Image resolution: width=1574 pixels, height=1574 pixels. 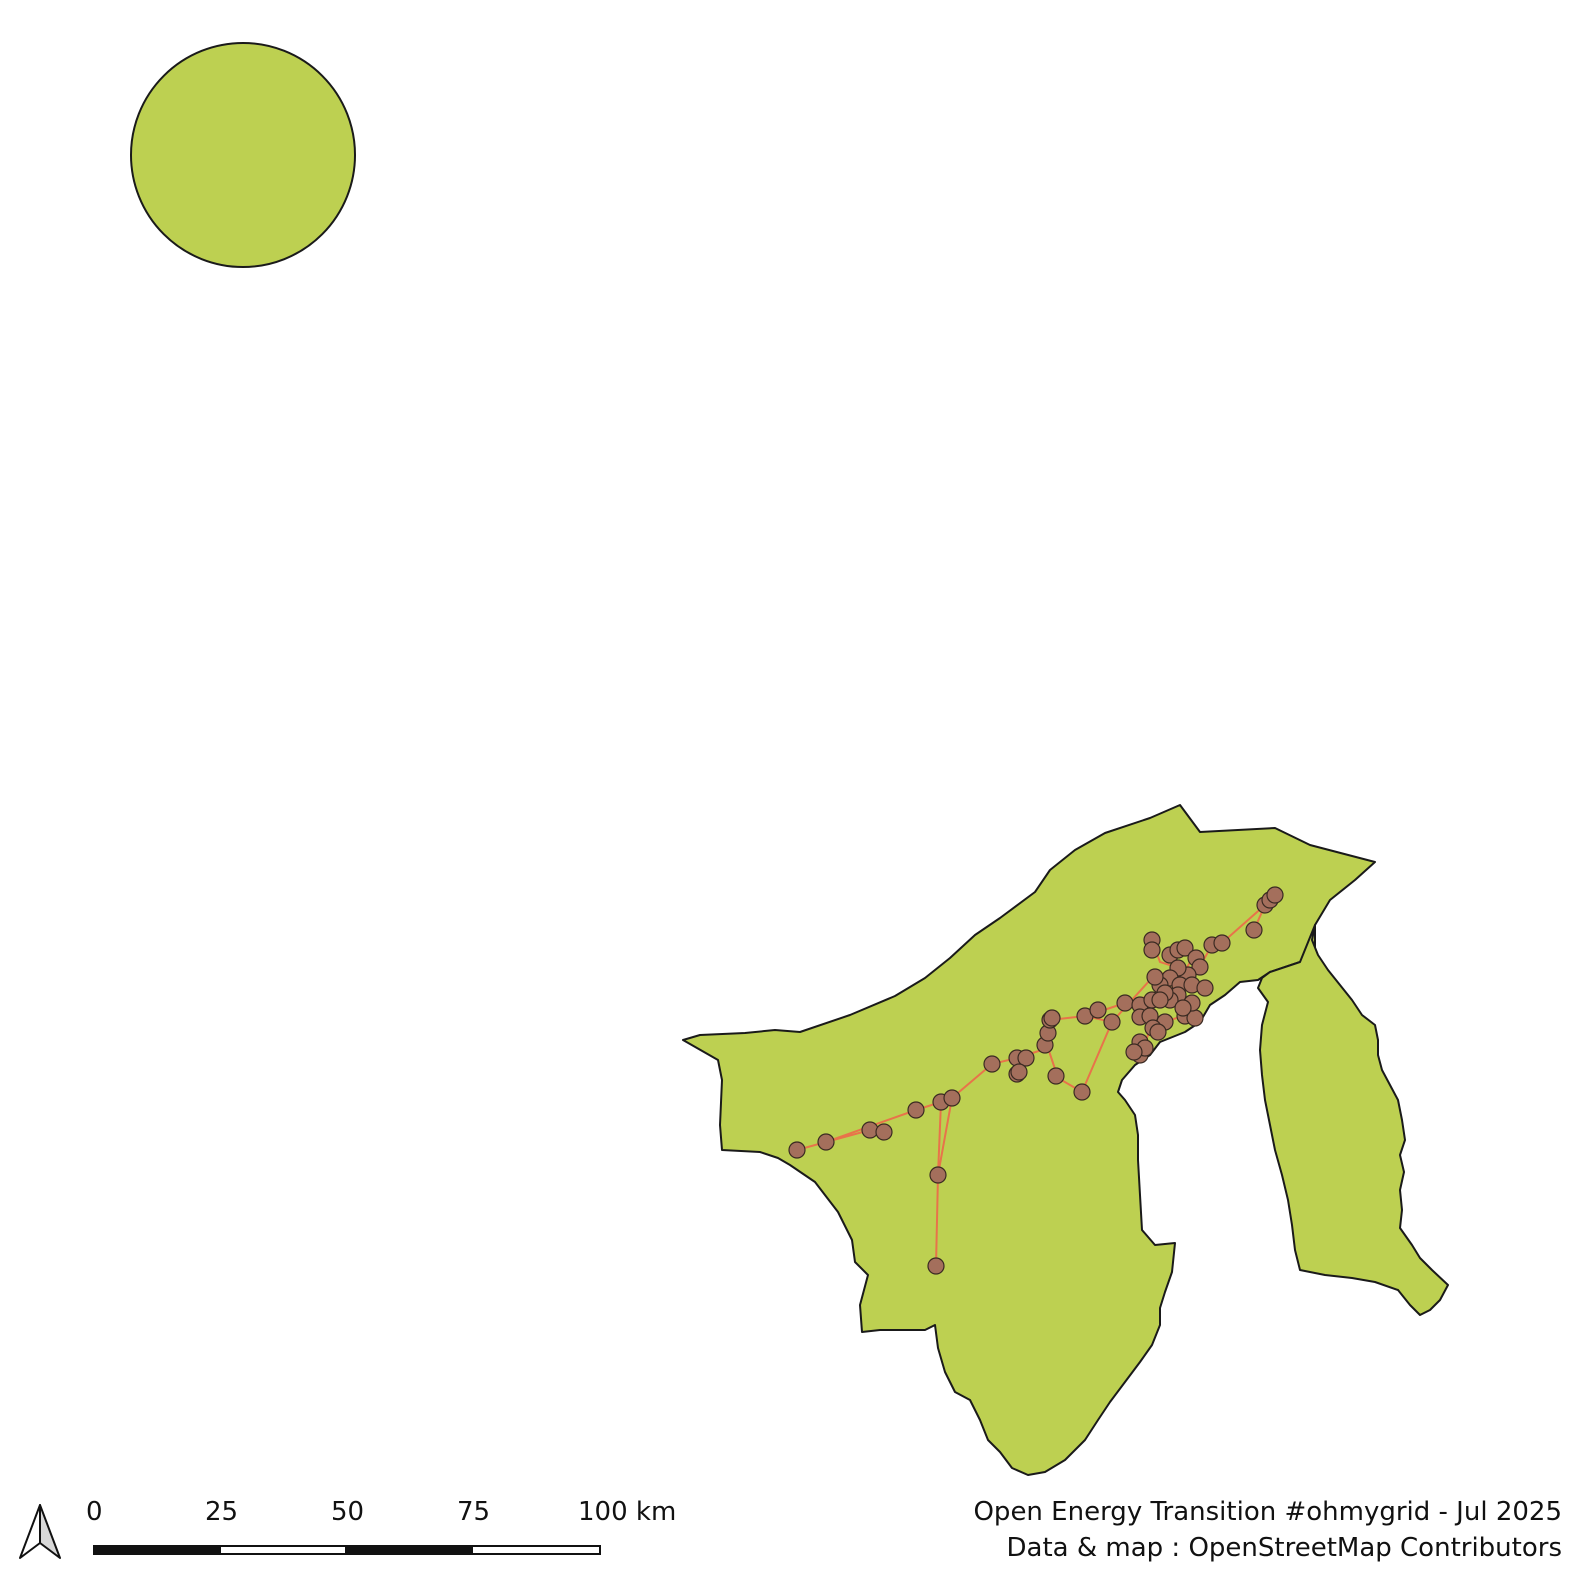 What do you see at coordinates (474, 1512) in the screenshot?
I see `scale-label-75: 75` at bounding box center [474, 1512].